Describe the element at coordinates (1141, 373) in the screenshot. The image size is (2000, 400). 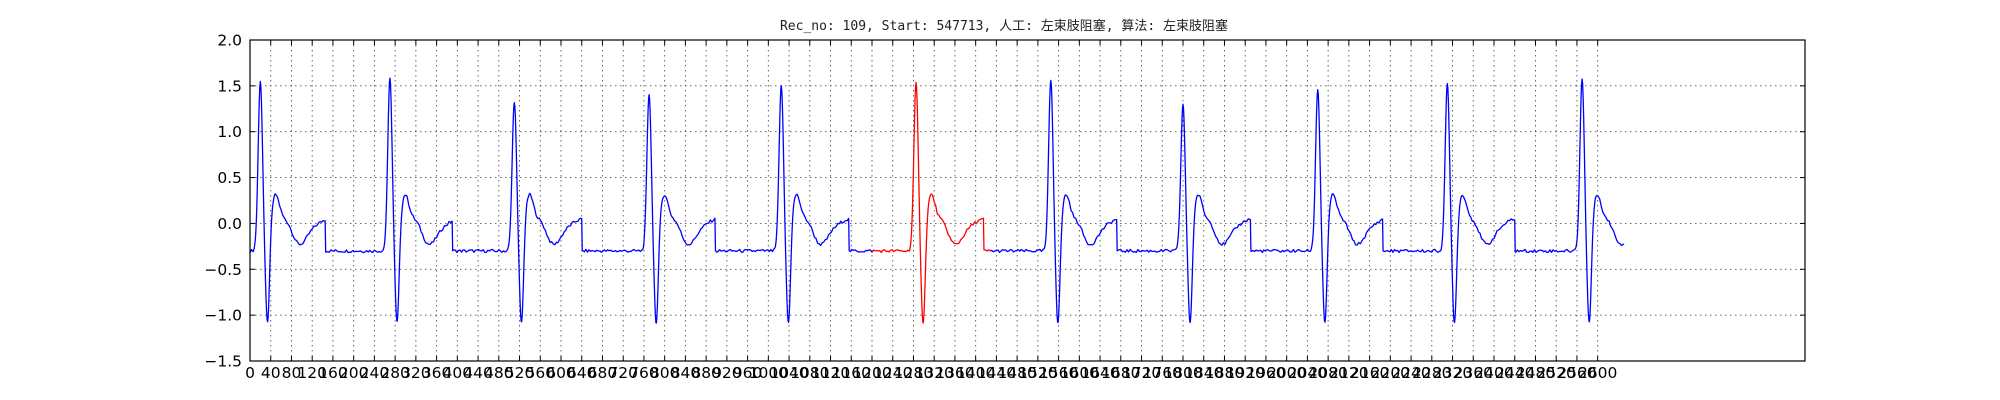
I see `x-tick-label: 1720` at that location.